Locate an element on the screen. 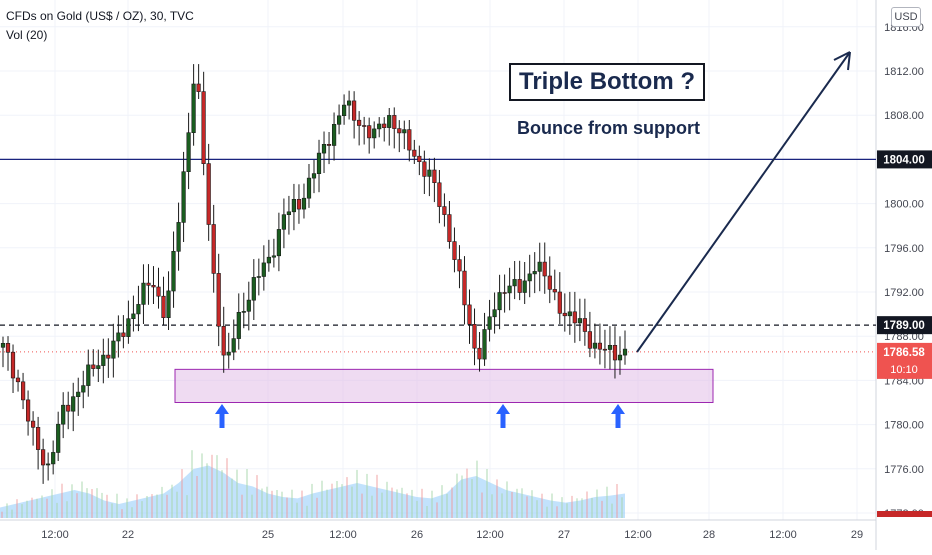 This screenshot has height=555, width=932. neckline-price-badge: 1789.00 is located at coordinates (904, 326).